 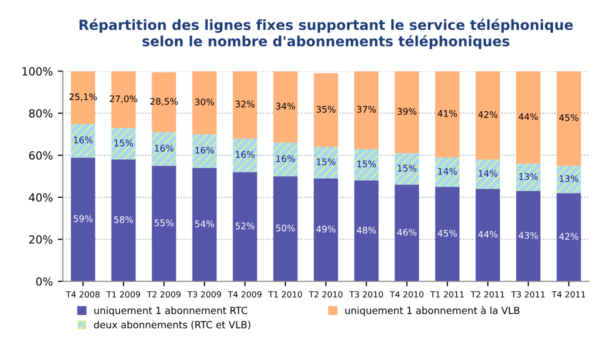 I want to click on x-tick-label: T4 2009, so click(x=245, y=294).